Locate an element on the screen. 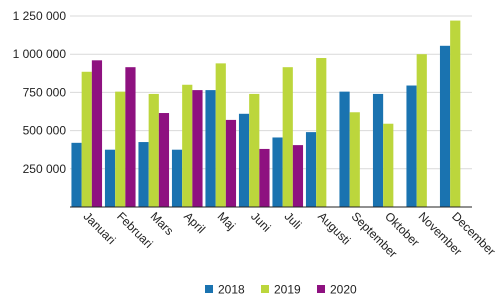  x-tick-label: Februari is located at coordinates (134, 229).